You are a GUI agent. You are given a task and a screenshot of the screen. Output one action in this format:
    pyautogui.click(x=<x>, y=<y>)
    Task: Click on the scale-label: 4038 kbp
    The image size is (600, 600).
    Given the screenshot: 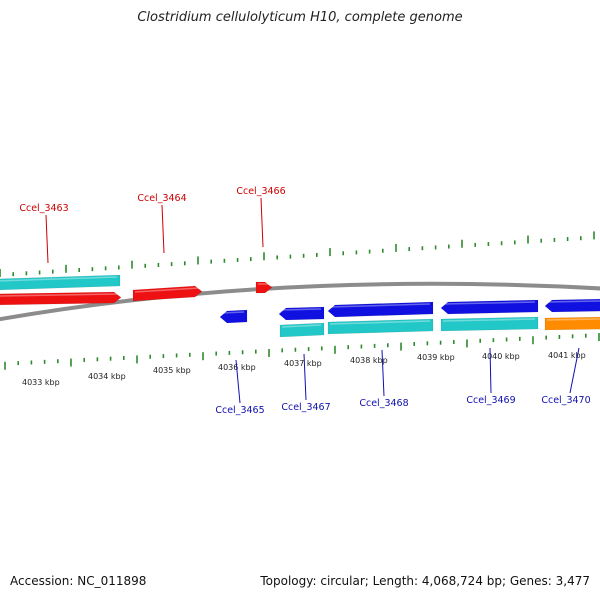 What is the action you would take?
    pyautogui.click(x=369, y=360)
    